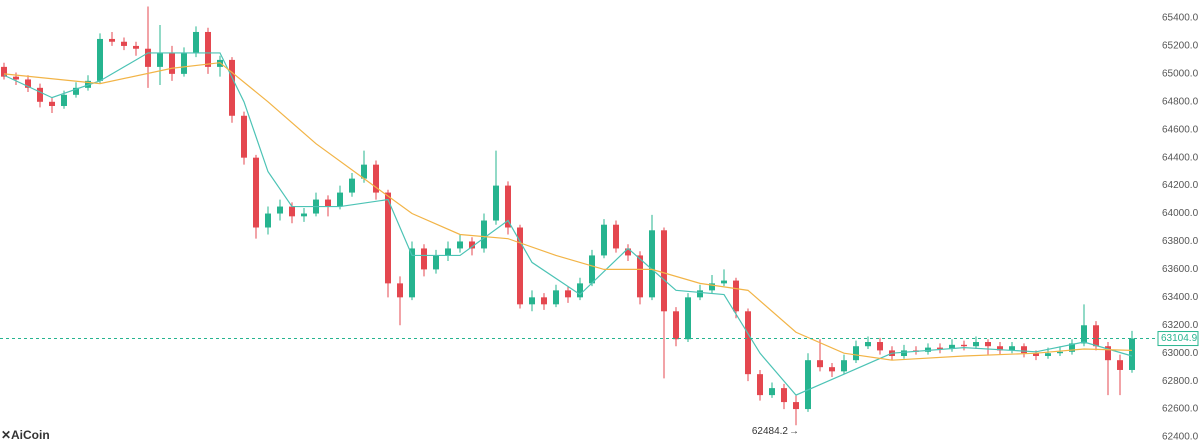 This screenshot has height=446, width=1199. What do you see at coordinates (1180, 409) in the screenshot?
I see `y-tick-label: 62600.0` at bounding box center [1180, 409].